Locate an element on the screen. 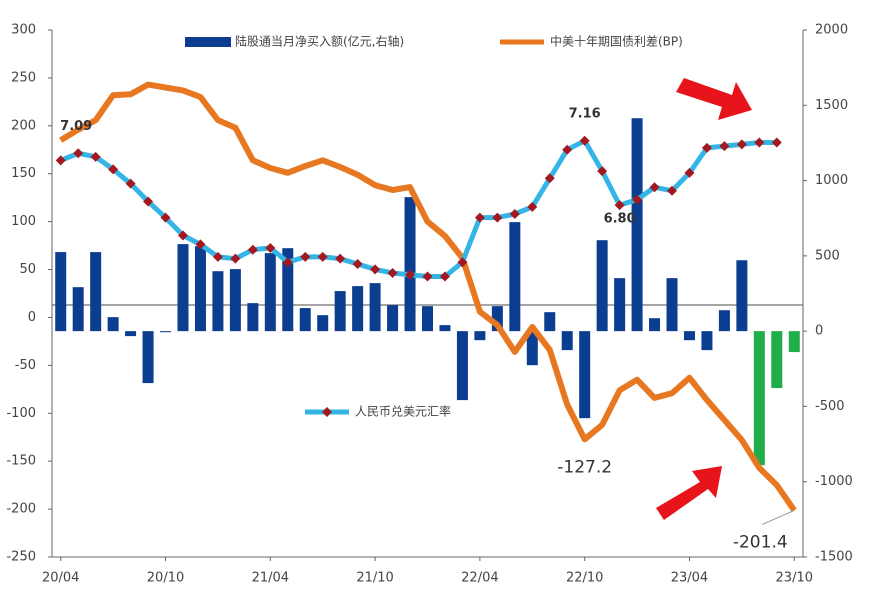 The height and width of the screenshot is (601, 870). leader-line is located at coordinates (778, 517).